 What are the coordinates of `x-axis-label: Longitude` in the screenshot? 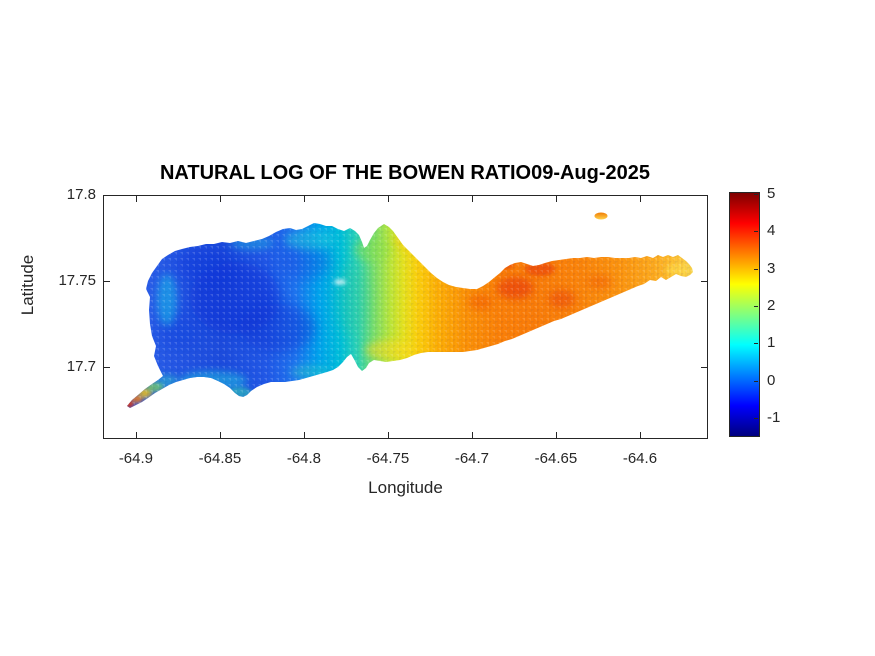 It's located at (405, 487).